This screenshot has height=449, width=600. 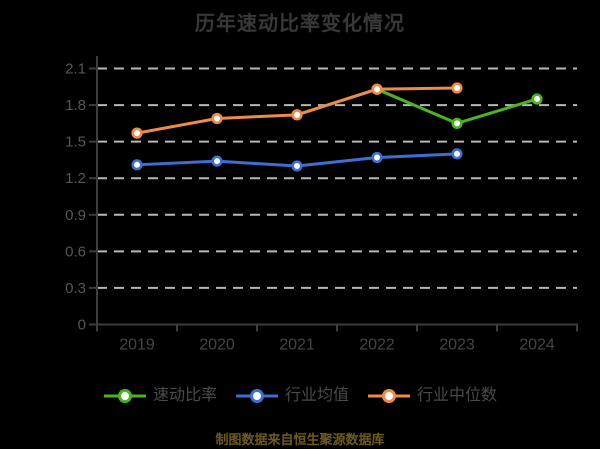 I want to click on x-axis-label: 2020, so click(x=217, y=345).